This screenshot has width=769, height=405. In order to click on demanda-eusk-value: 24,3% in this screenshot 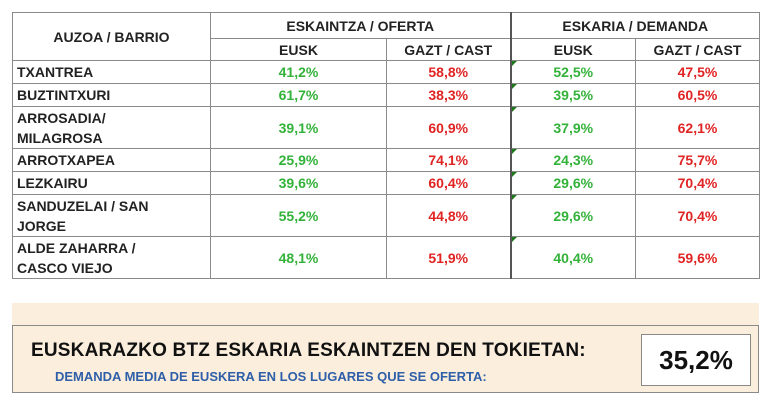, I will do `click(572, 160)`.